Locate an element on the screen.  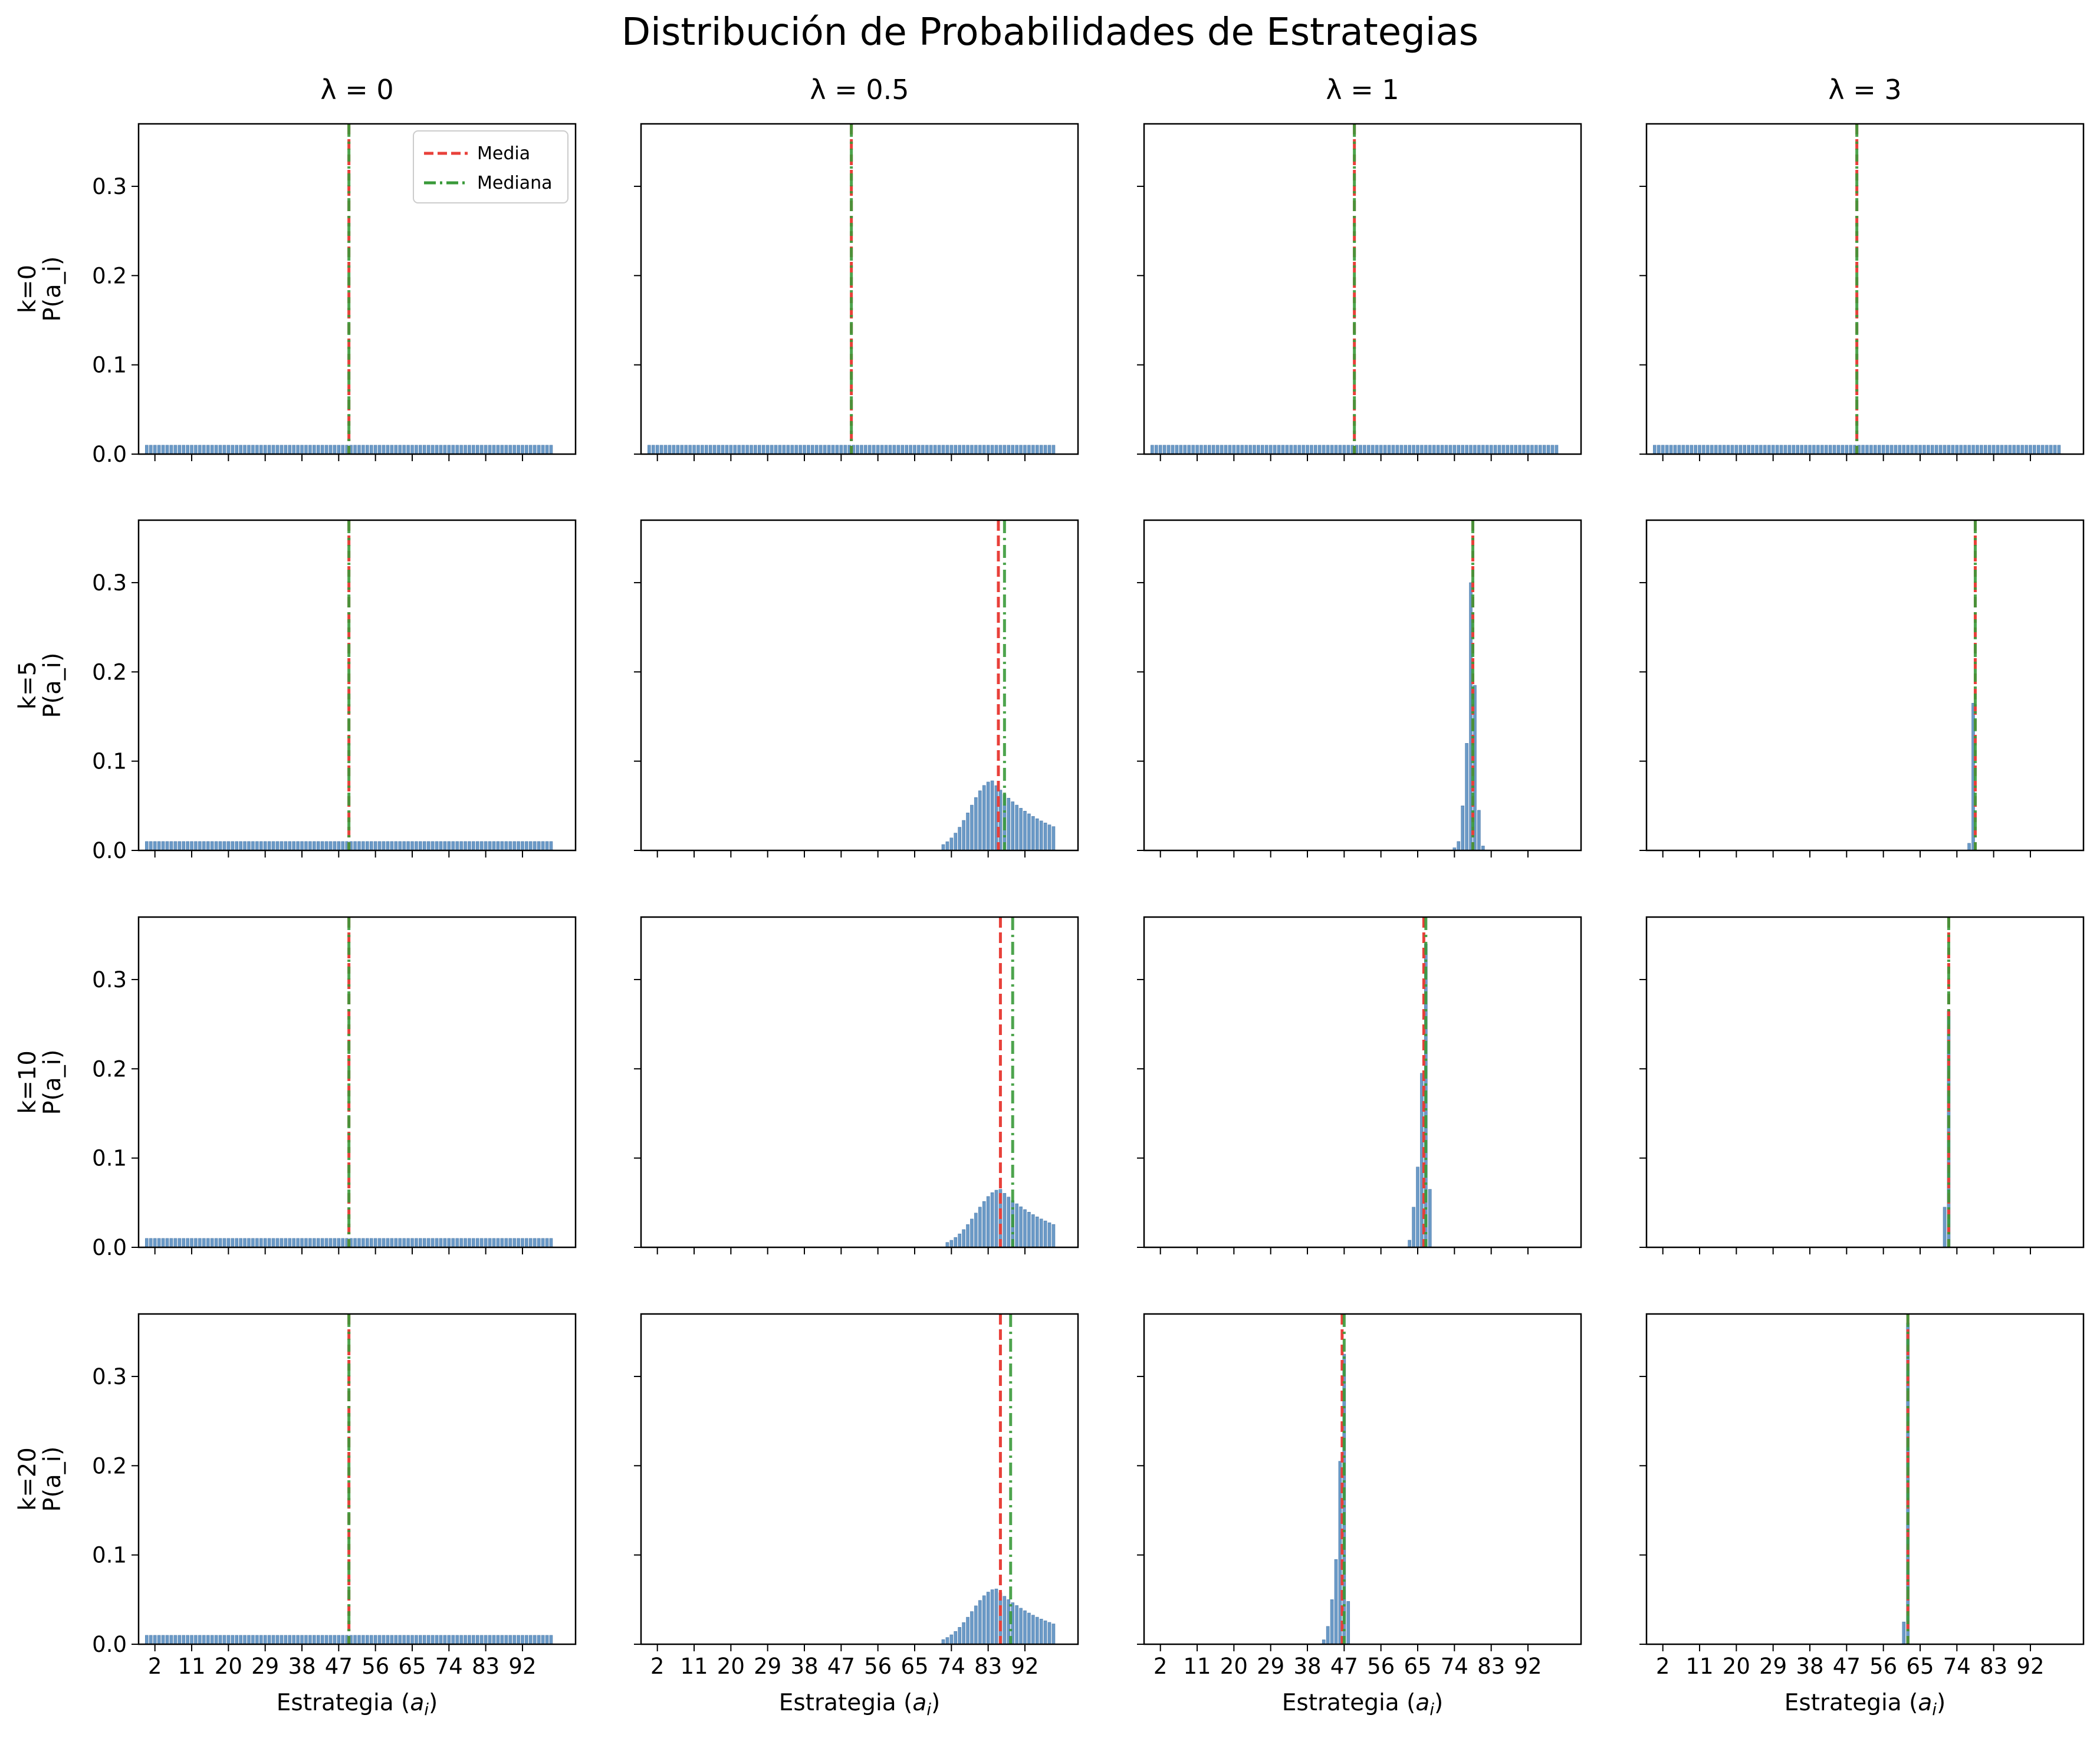
x-tick-label: 11 is located at coordinates (191, 1666).